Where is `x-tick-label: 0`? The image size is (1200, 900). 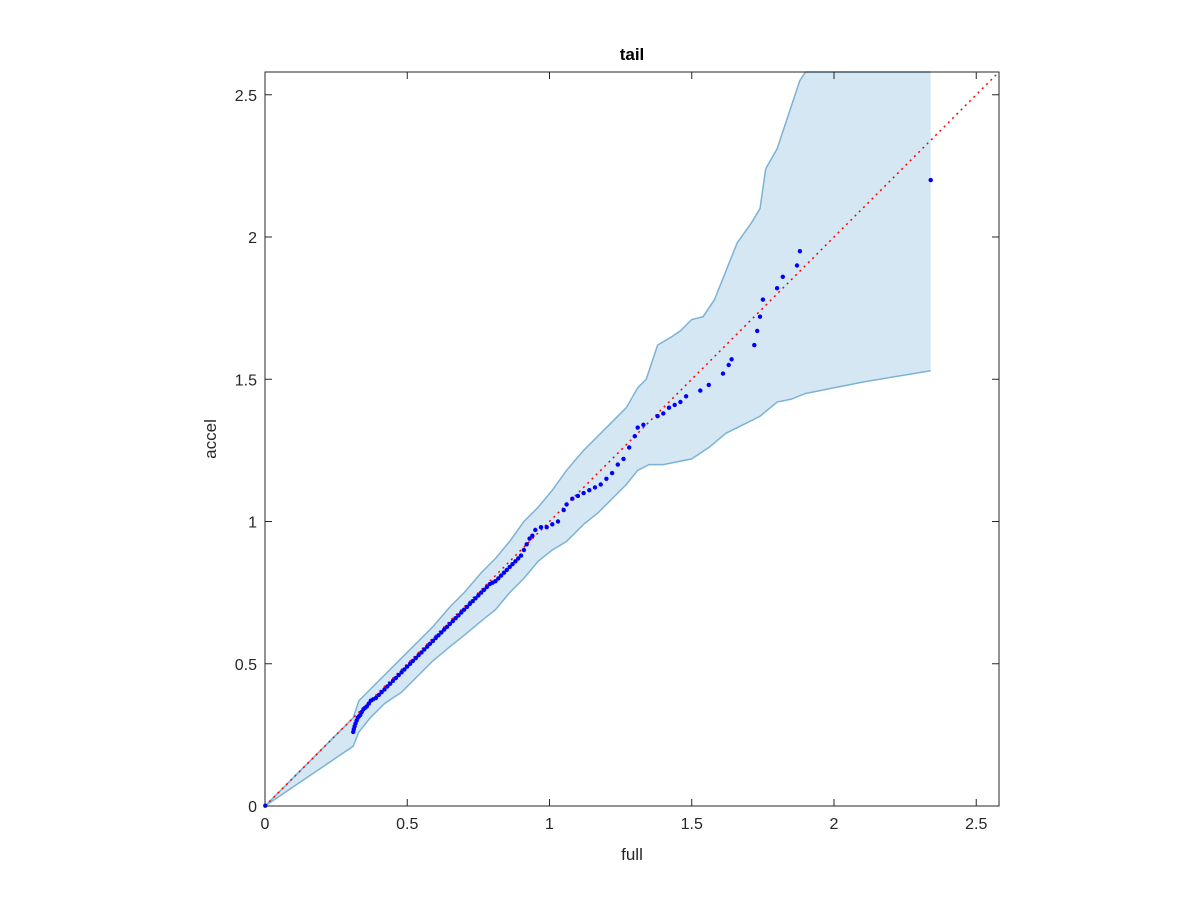
x-tick-label: 0 is located at coordinates (265, 824).